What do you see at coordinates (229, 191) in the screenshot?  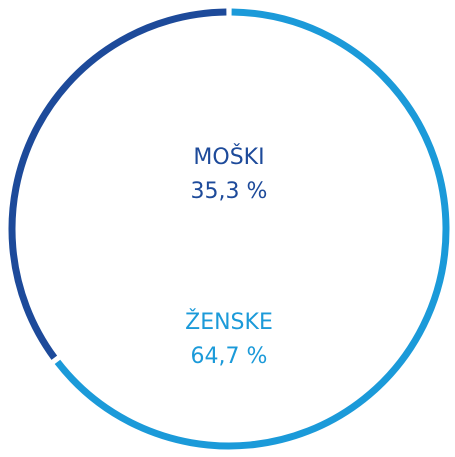 I see `segment-value-label: 35,3 %` at bounding box center [229, 191].